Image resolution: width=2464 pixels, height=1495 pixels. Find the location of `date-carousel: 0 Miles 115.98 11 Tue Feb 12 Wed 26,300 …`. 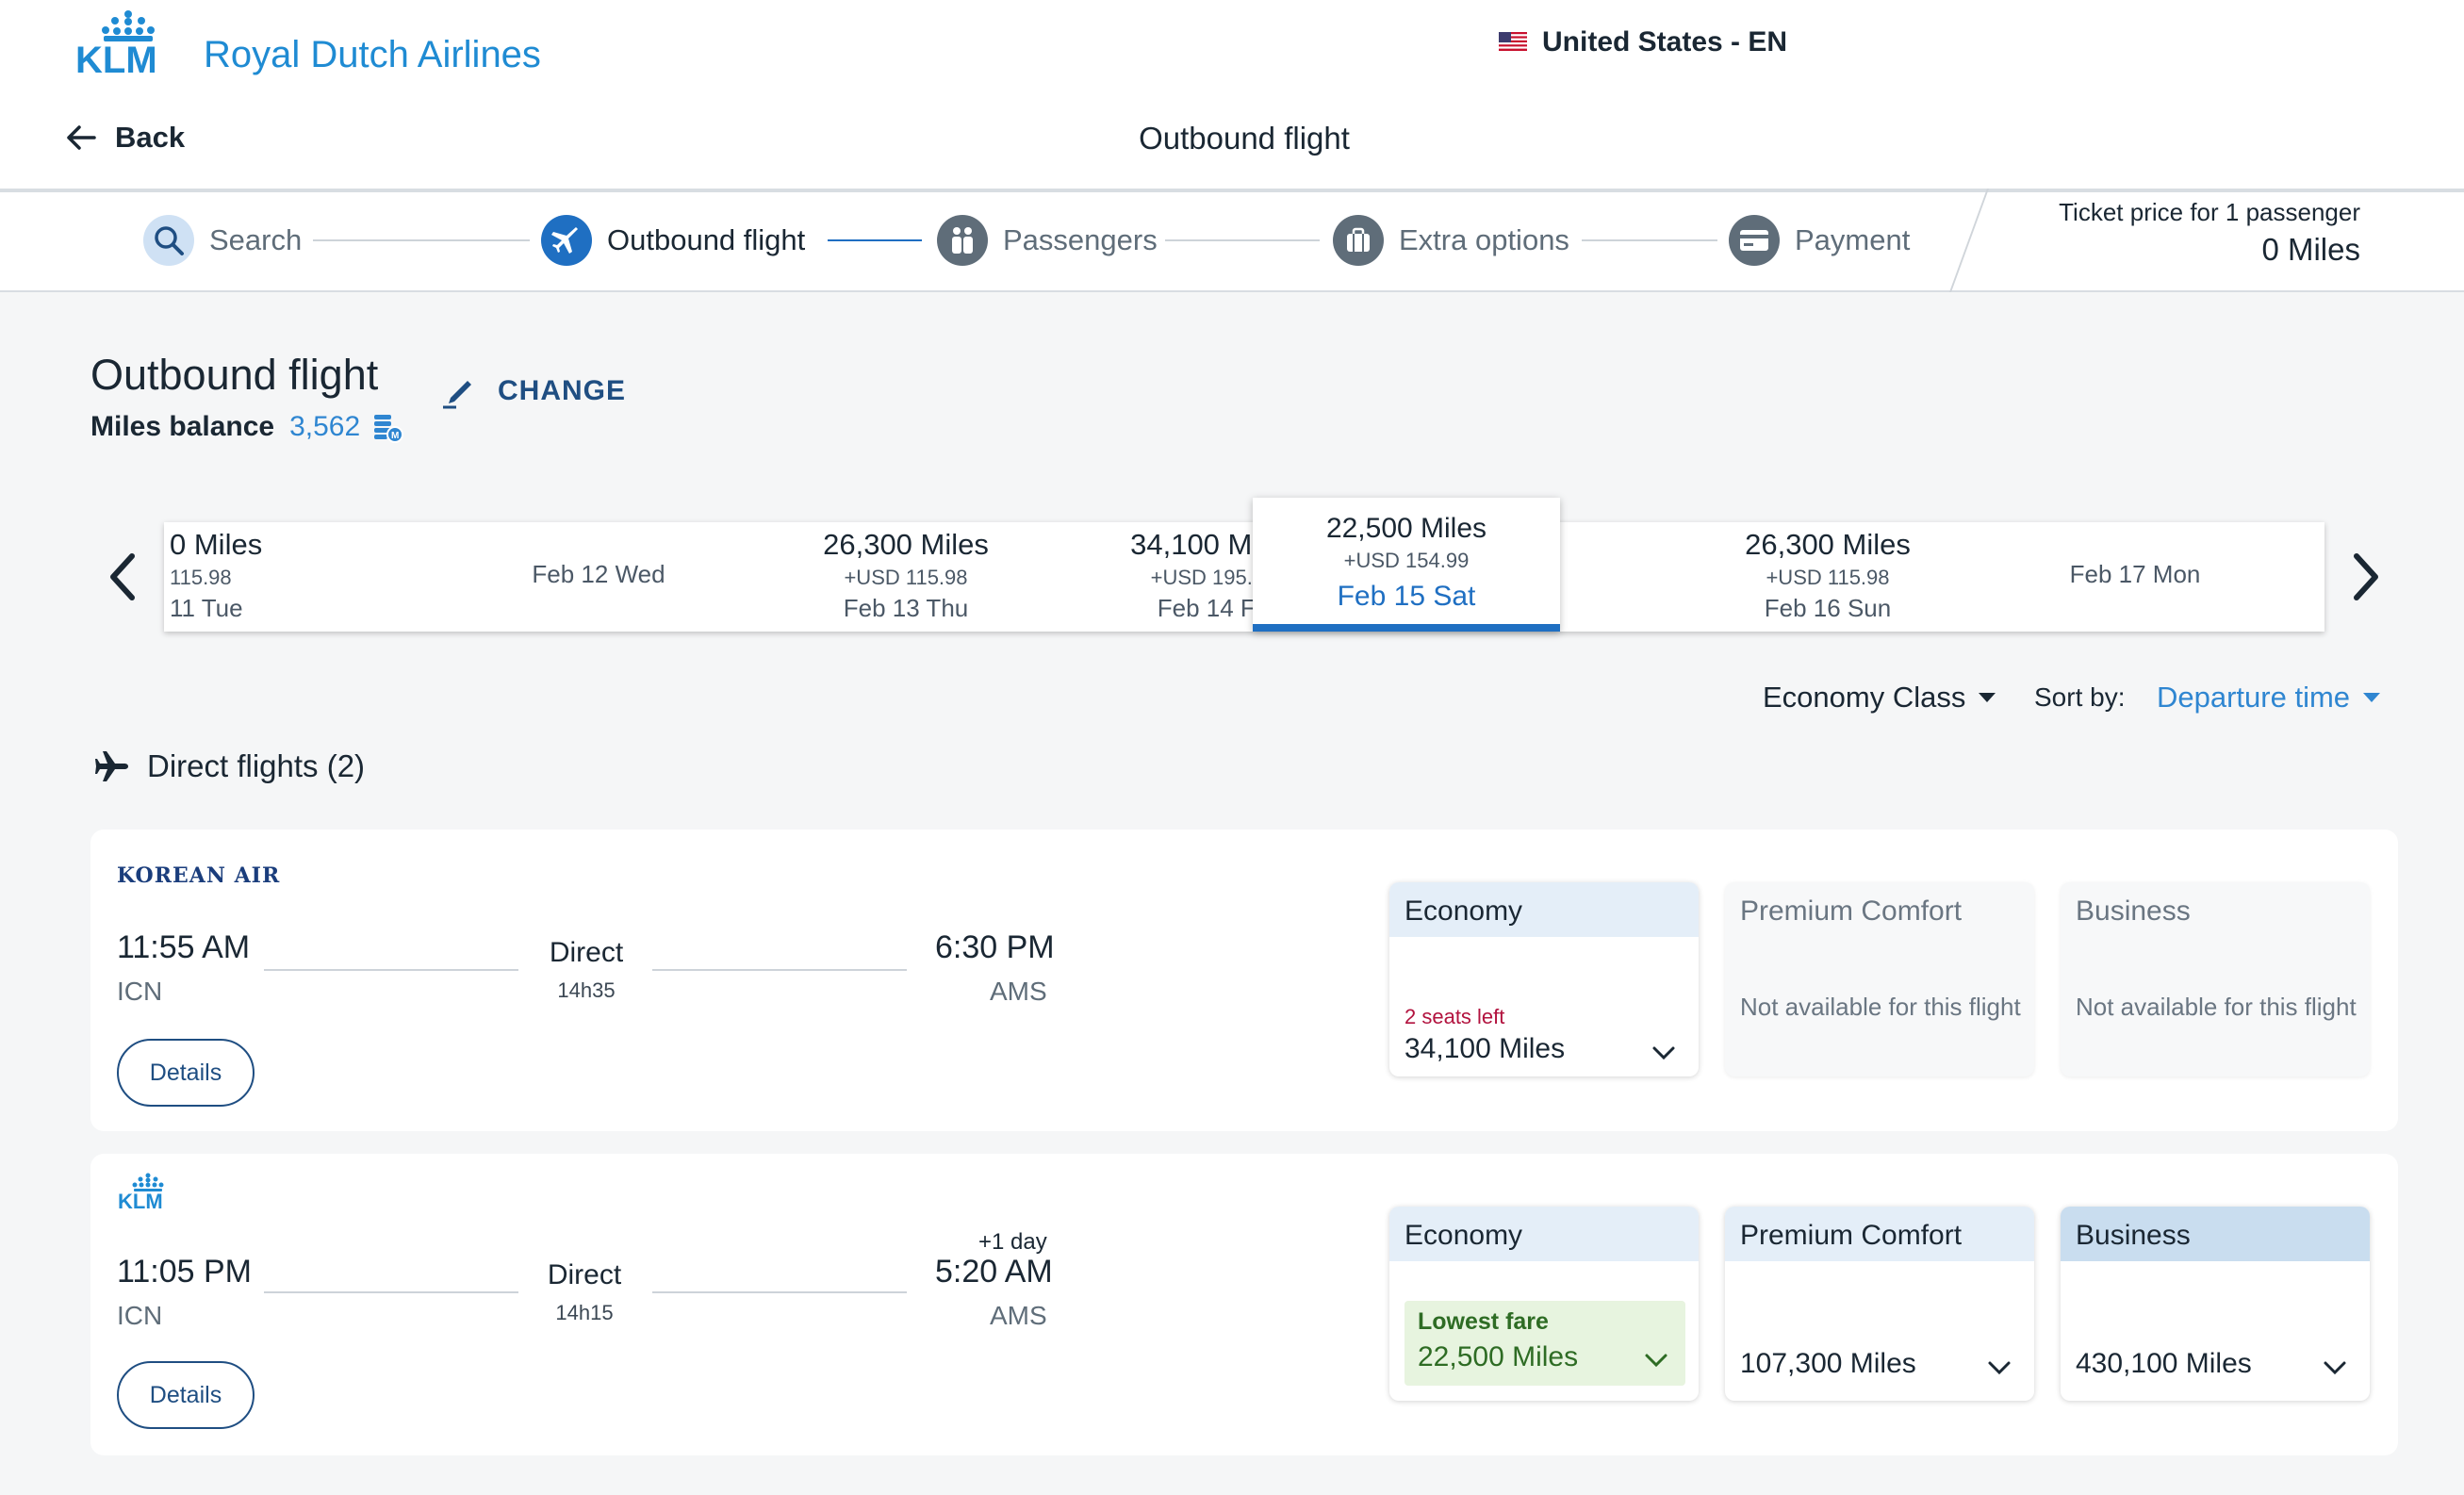

date-carousel: 0 Miles 115.98 11 Tue Feb 12 Wed 26,300 … is located at coordinates (1244, 577).